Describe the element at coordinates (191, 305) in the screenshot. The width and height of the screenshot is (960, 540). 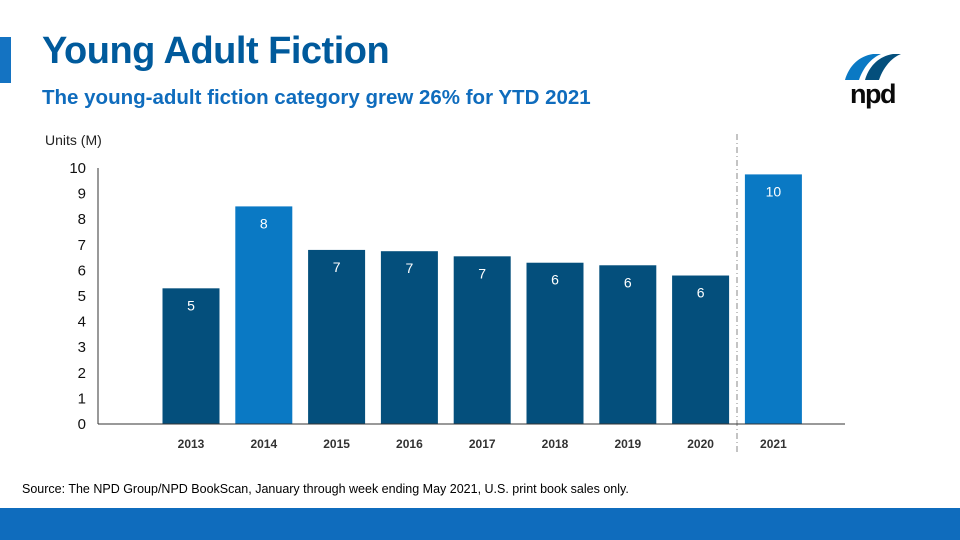
I see `bar-value-label: 5` at that location.